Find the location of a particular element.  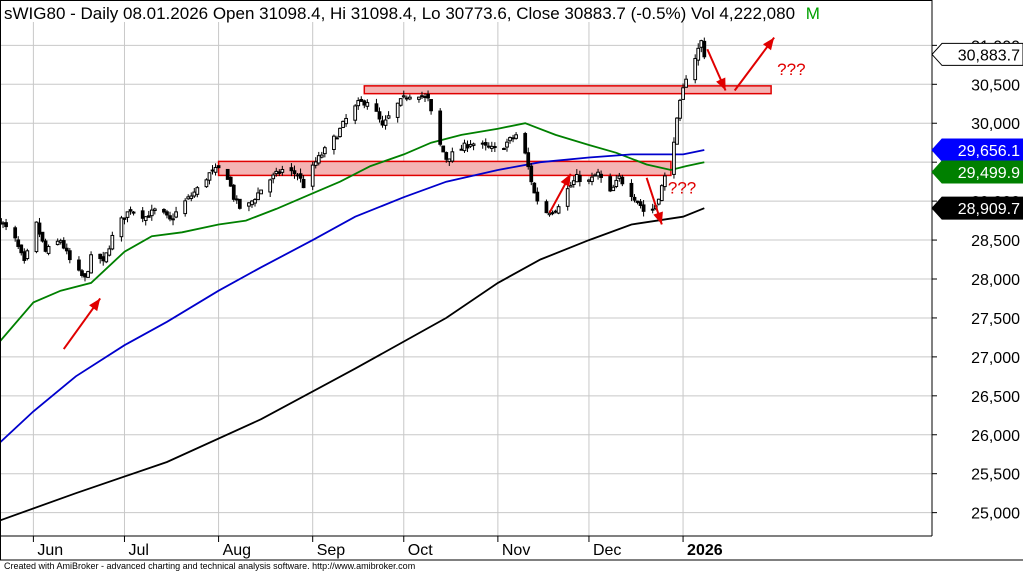

value-label: 30,883.7 is located at coordinates (977, 54).